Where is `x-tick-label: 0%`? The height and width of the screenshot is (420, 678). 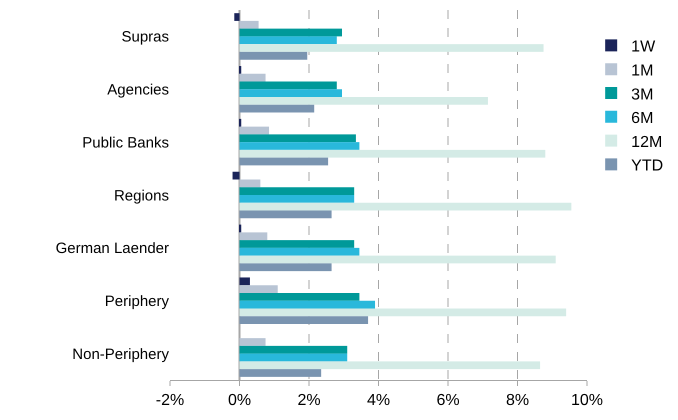 x-tick-label: 0% is located at coordinates (240, 401).